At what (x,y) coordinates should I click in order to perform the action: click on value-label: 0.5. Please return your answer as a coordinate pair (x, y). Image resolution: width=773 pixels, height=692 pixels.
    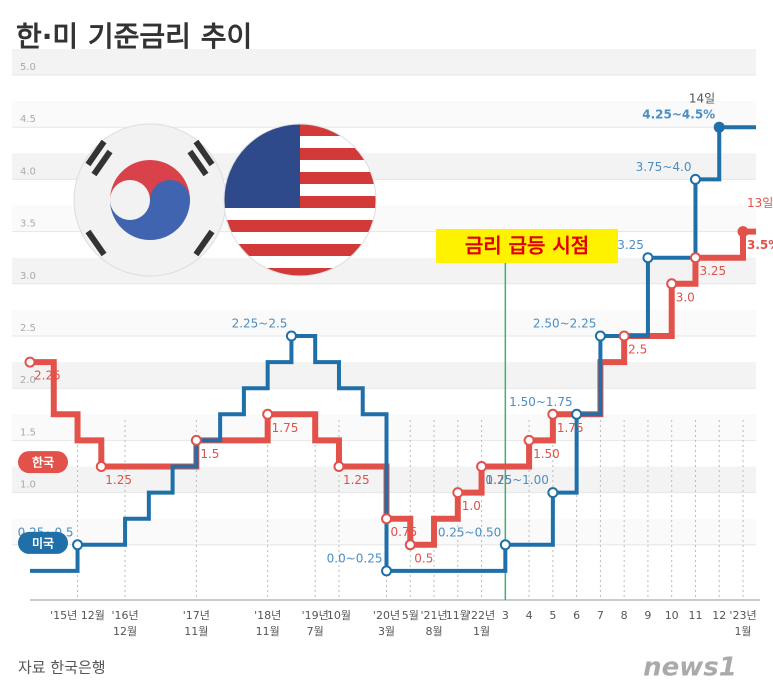
    Looking at the image, I should click on (423, 558).